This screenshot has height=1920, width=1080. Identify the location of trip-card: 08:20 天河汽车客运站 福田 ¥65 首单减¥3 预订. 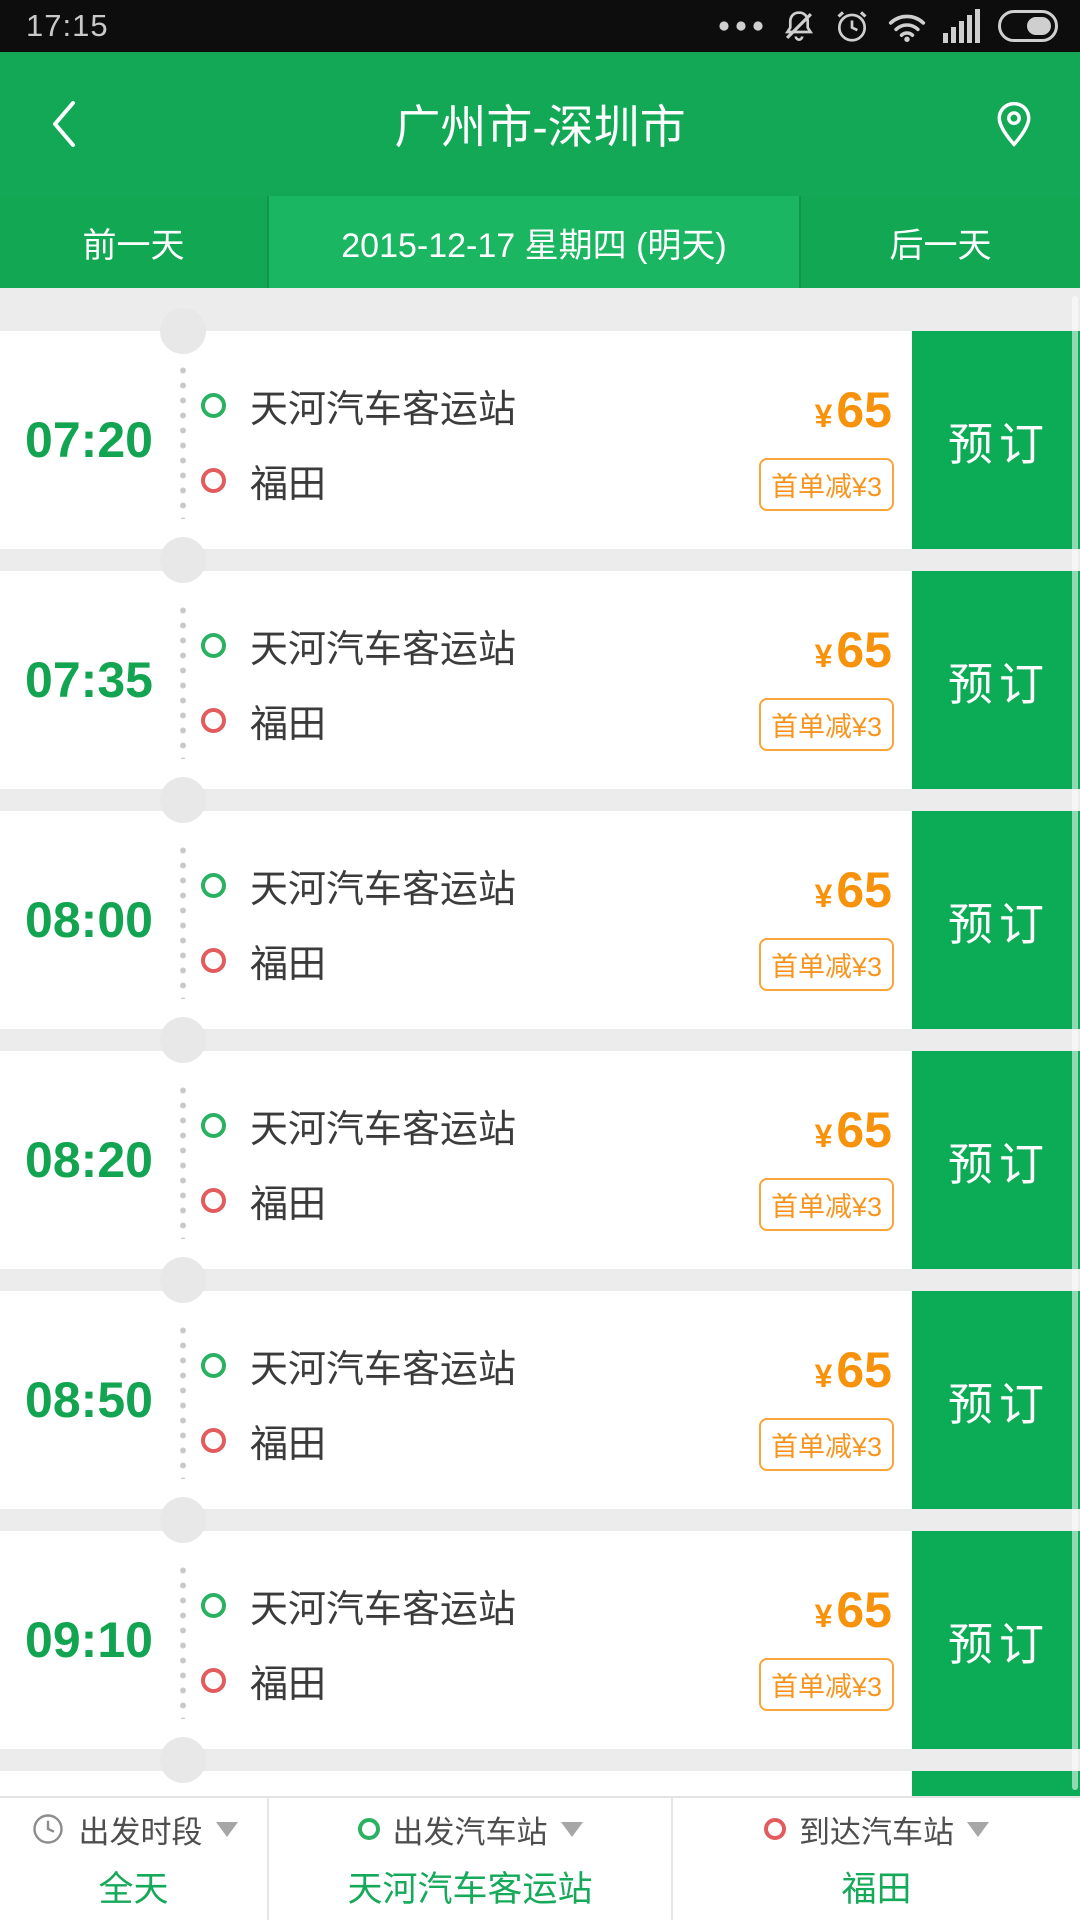
(540, 1143).